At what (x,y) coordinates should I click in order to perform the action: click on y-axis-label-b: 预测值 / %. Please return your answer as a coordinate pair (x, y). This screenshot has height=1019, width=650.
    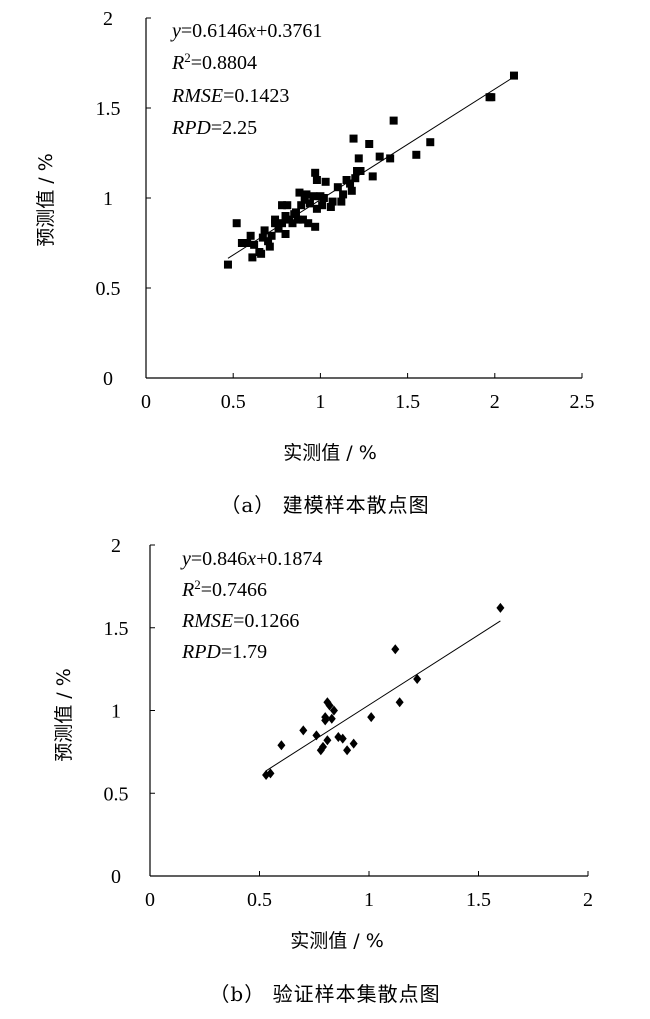
    Looking at the image, I should click on (64, 715).